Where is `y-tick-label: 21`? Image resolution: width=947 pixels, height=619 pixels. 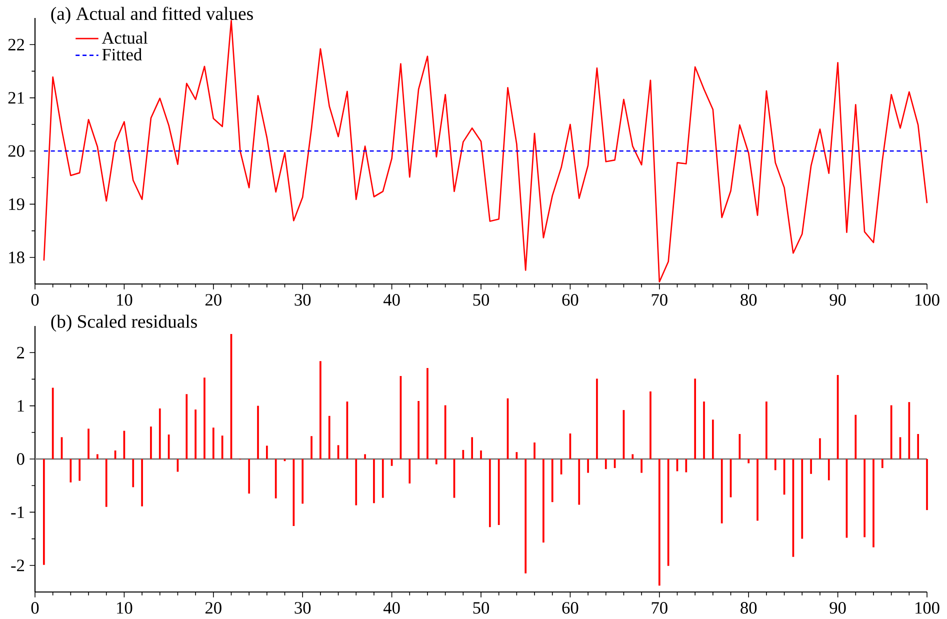
y-tick-label: 21 is located at coordinates (16, 98).